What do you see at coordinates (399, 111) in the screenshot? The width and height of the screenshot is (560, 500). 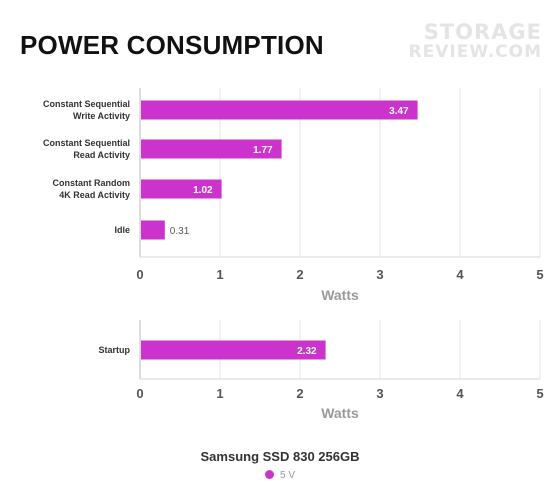 I see `data-label: 3.47` at bounding box center [399, 111].